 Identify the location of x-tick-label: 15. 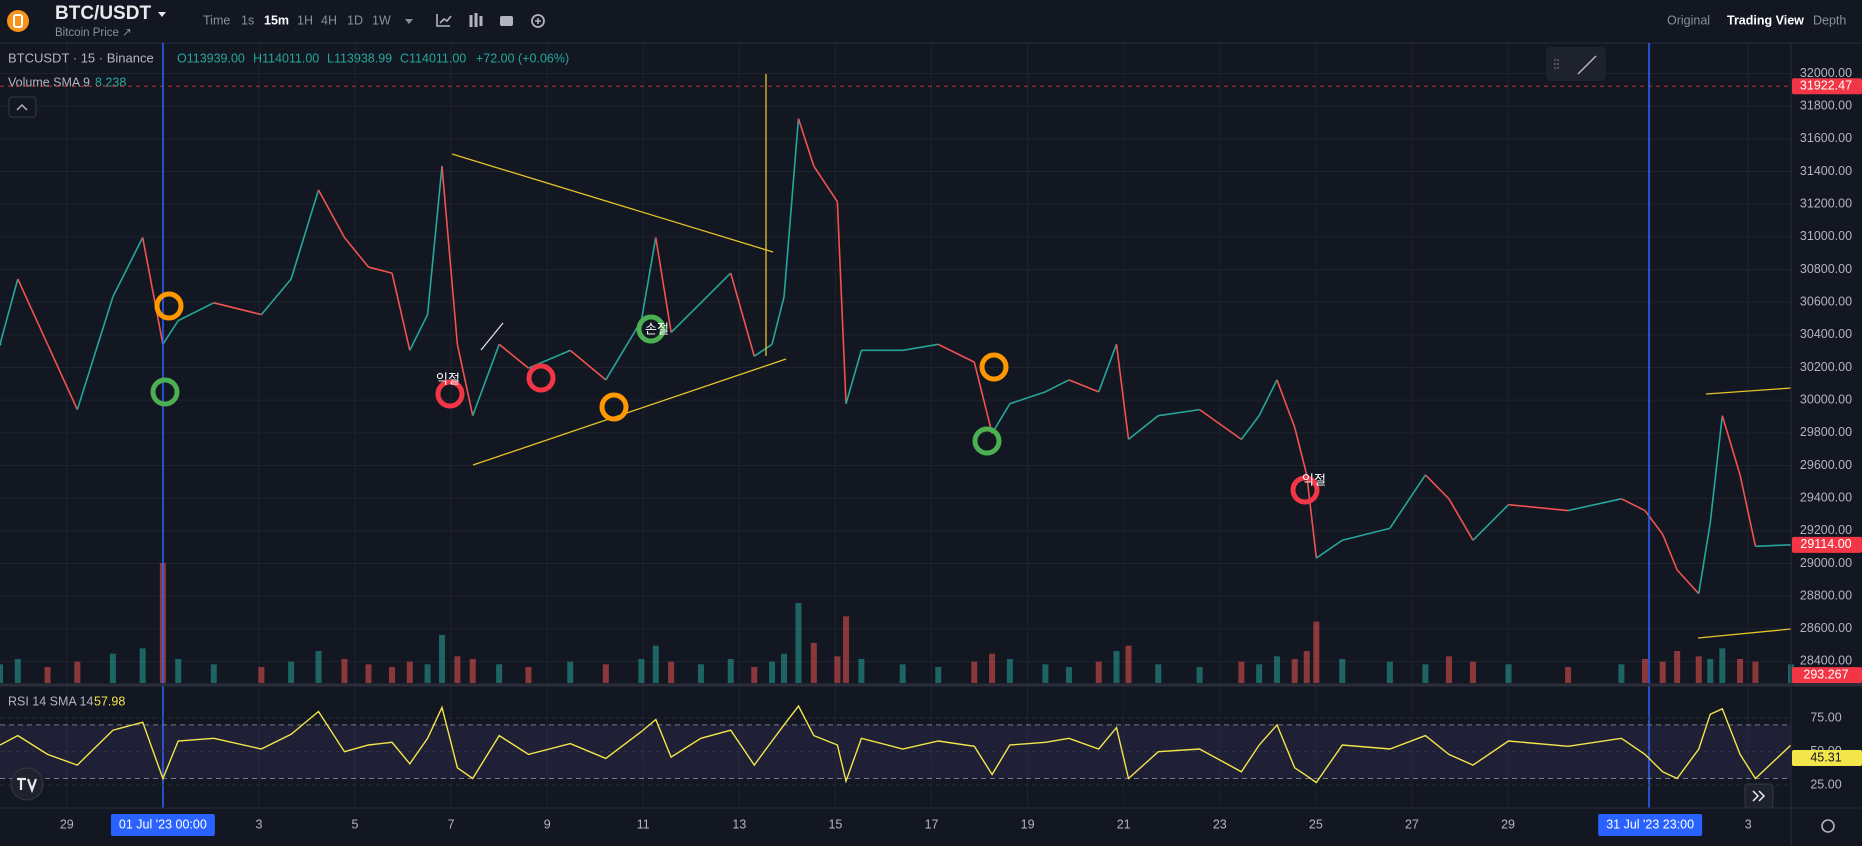
(835, 824).